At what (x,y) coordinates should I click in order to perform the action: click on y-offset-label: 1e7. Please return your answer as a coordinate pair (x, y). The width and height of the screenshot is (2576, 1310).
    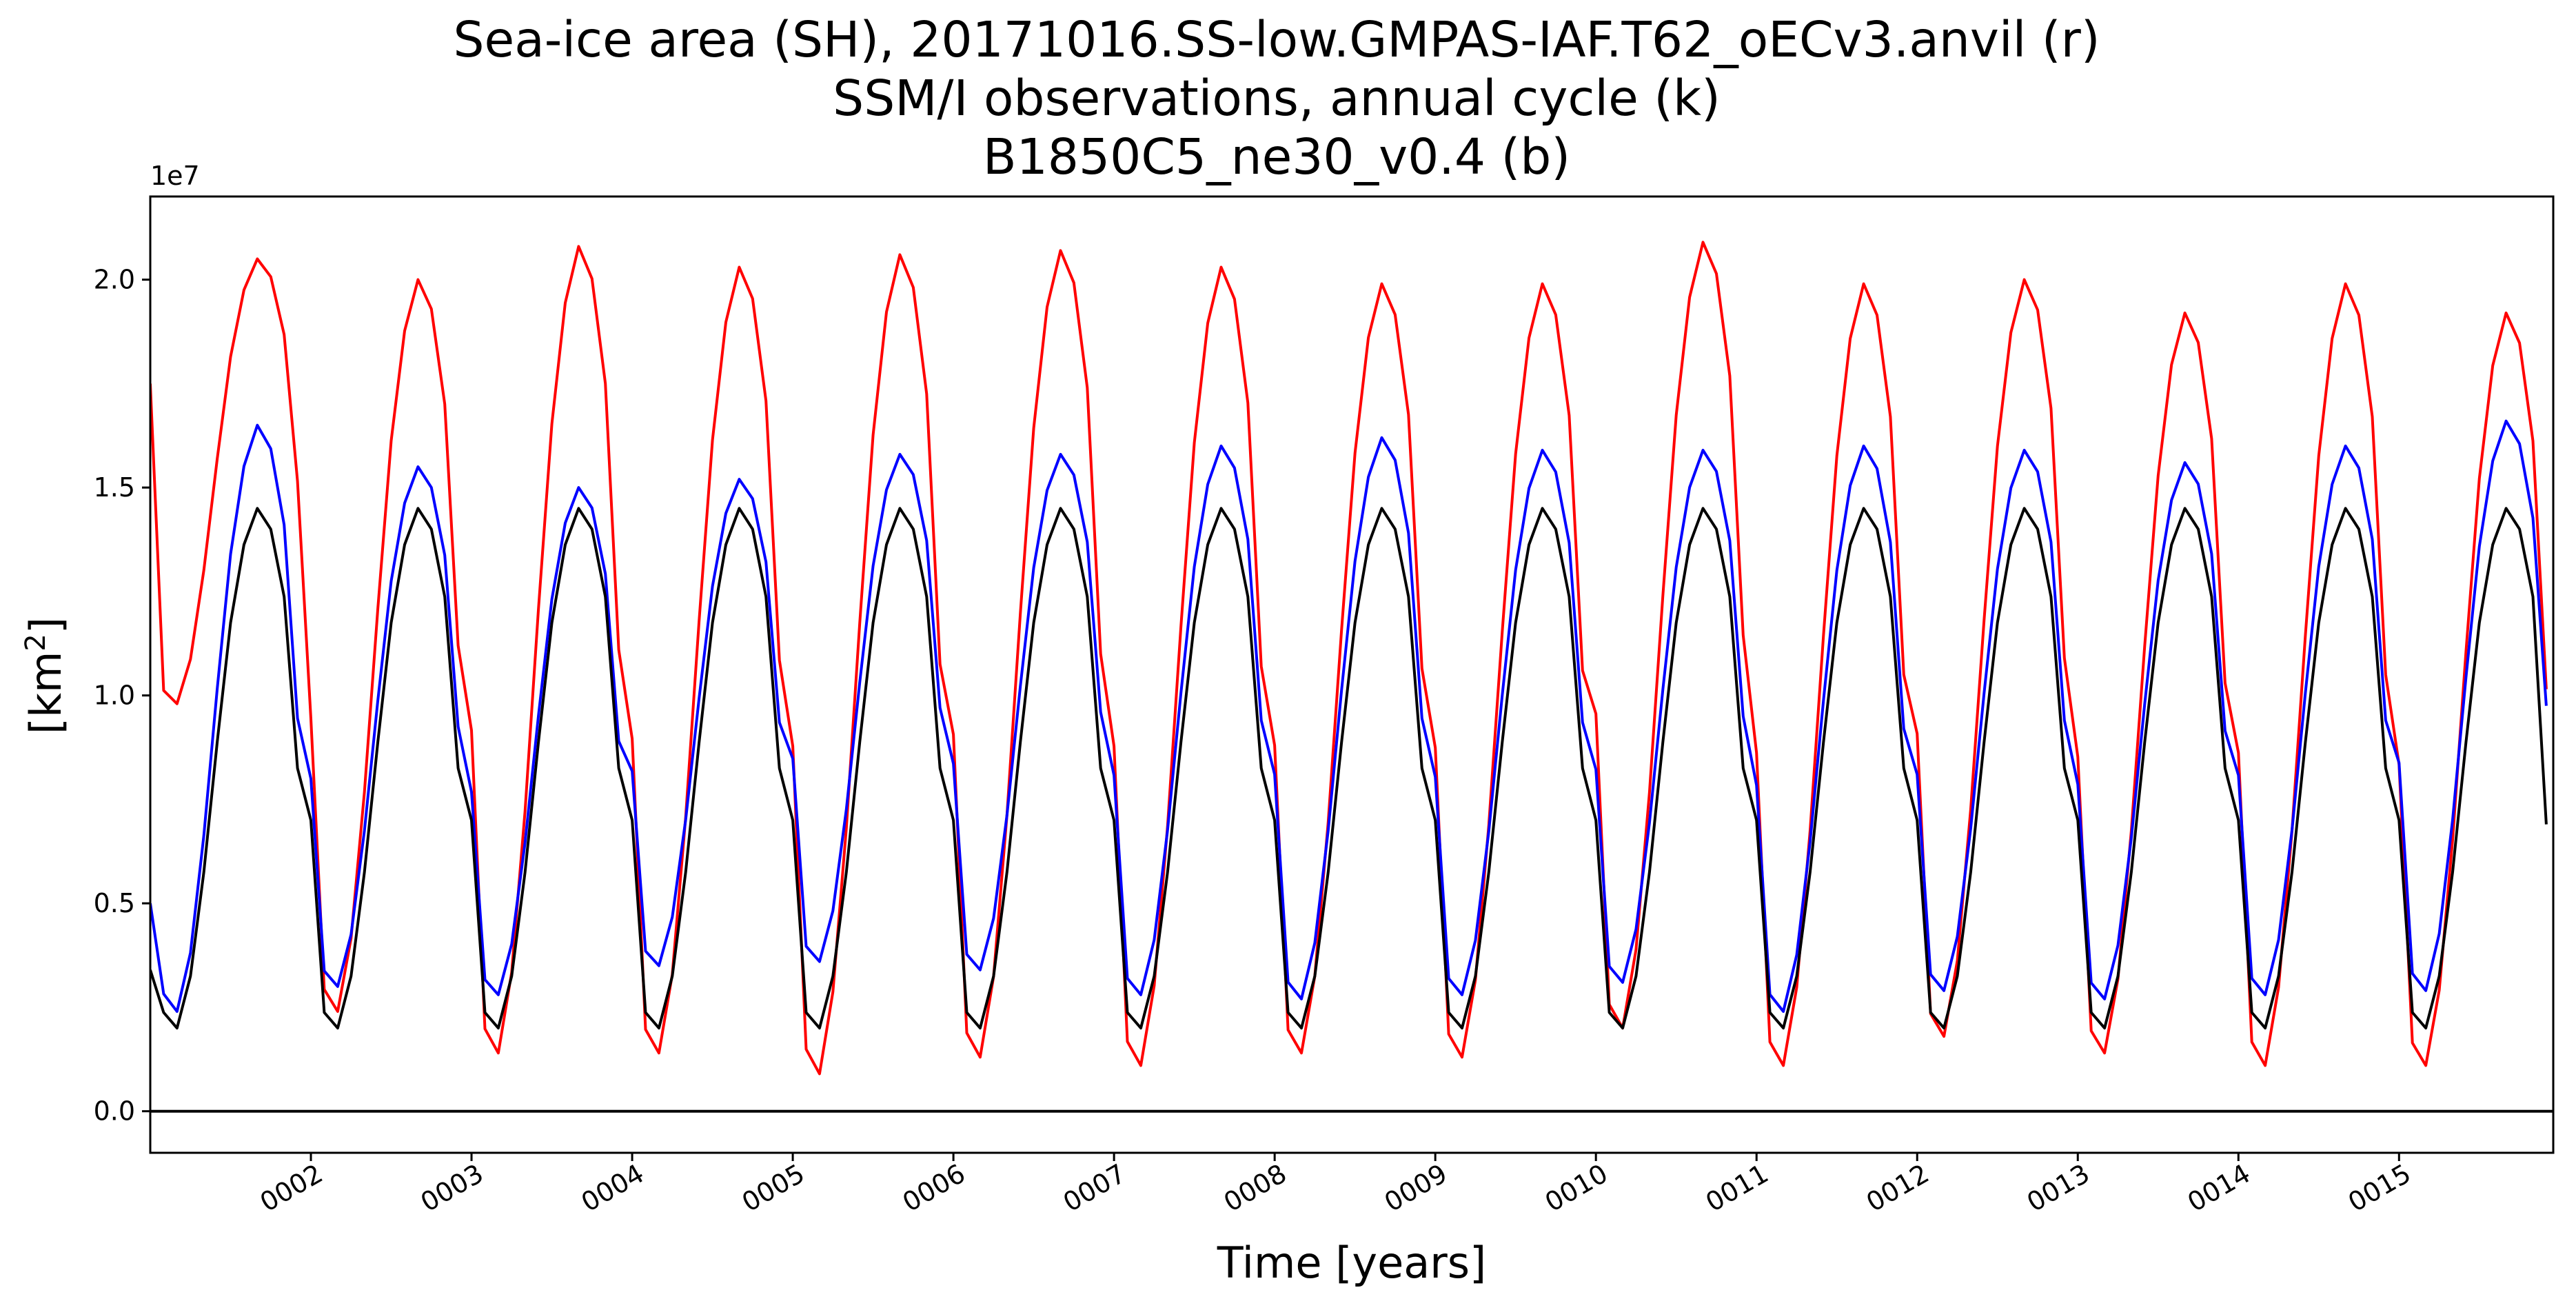
    Looking at the image, I should click on (175, 176).